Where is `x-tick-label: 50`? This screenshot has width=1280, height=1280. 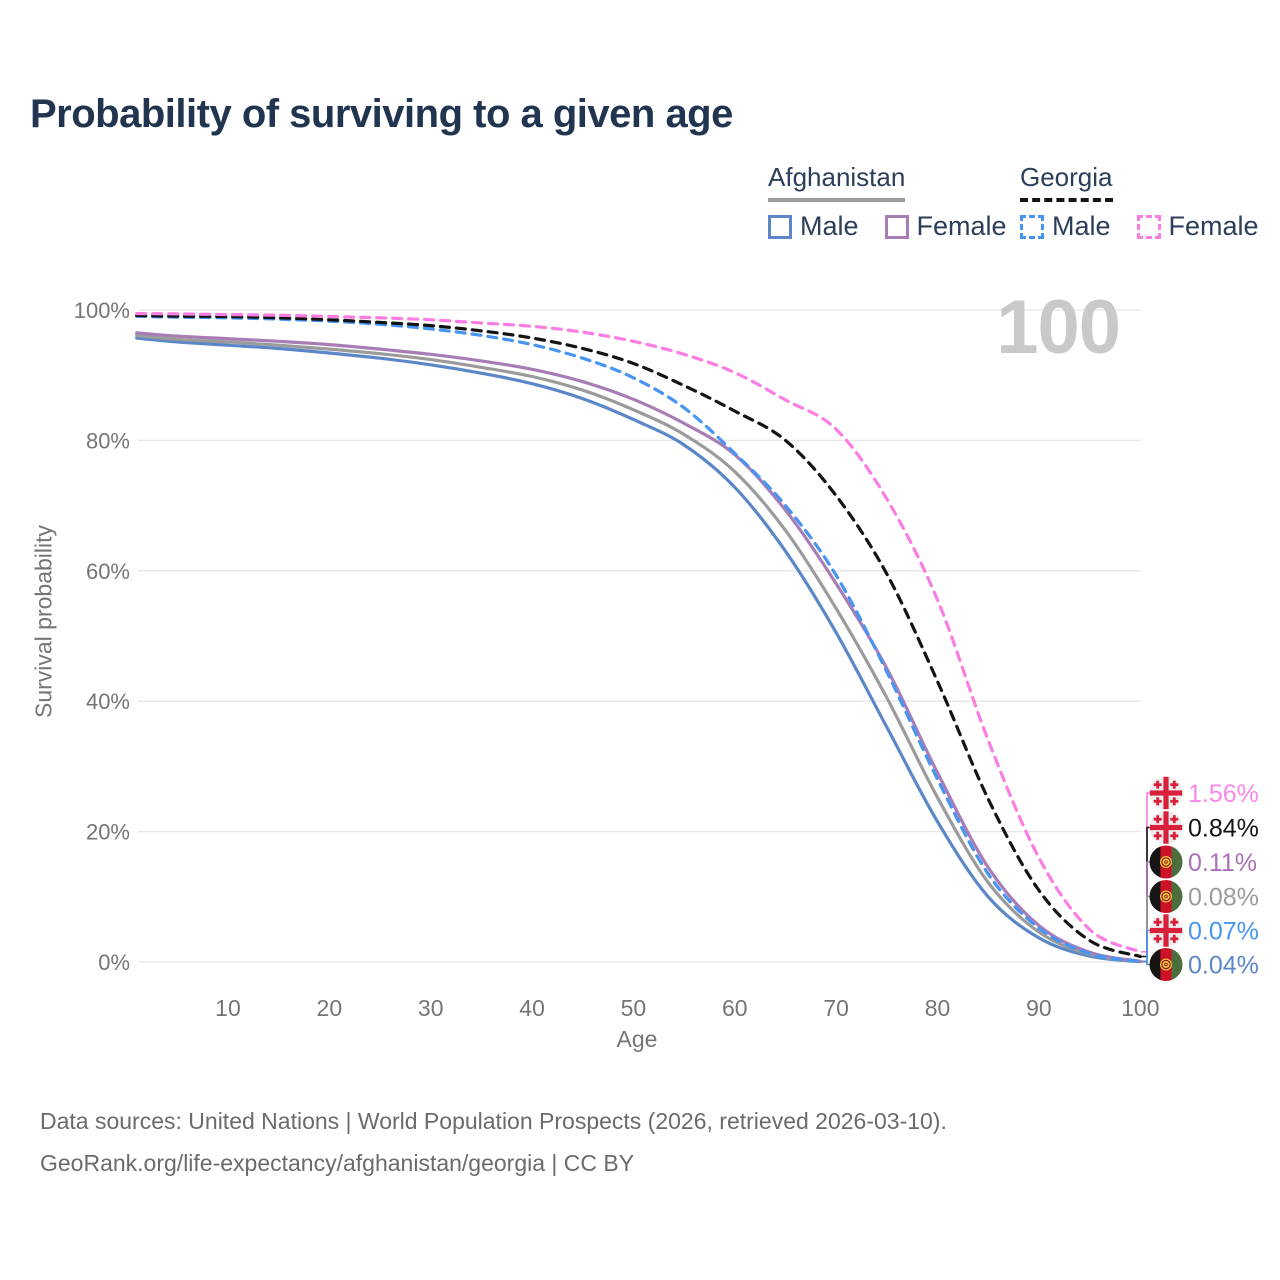
x-tick-label: 50 is located at coordinates (634, 1008).